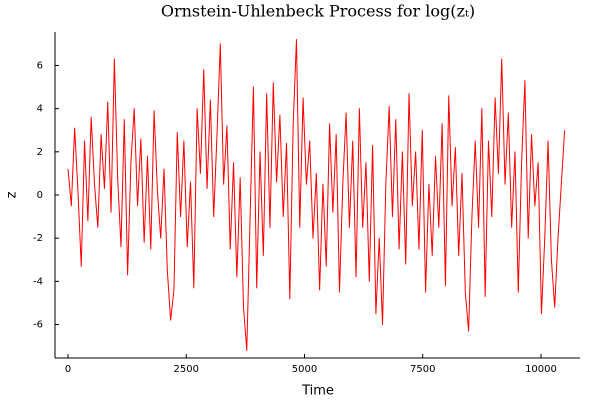  I want to click on y-tick-label: -6, so click(38, 325).